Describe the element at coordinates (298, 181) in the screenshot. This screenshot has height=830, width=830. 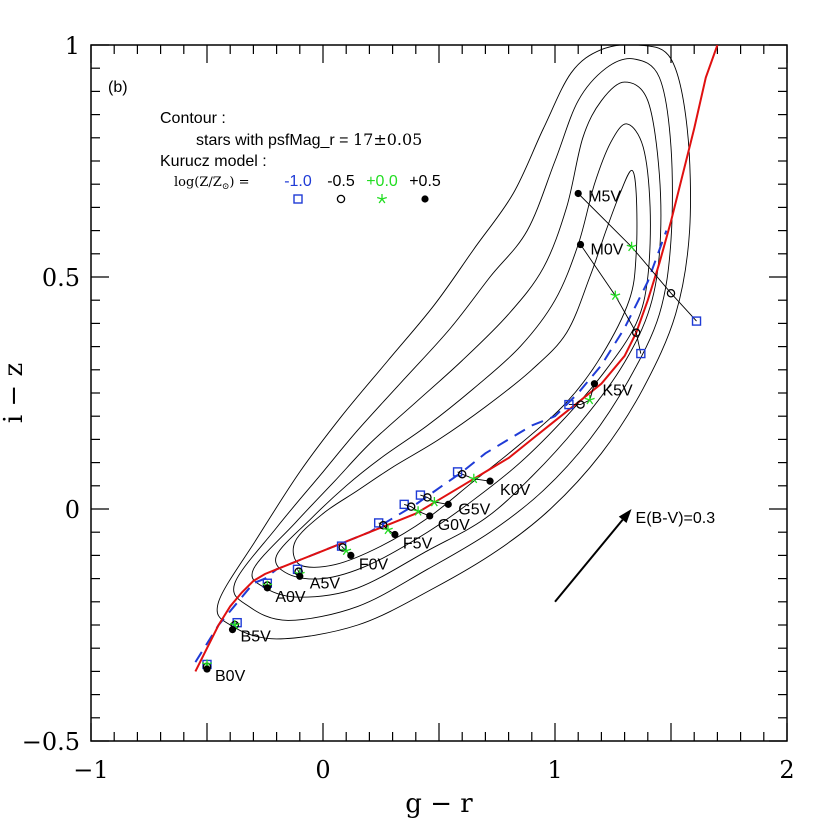
I see `legend-label: -1.0` at that location.